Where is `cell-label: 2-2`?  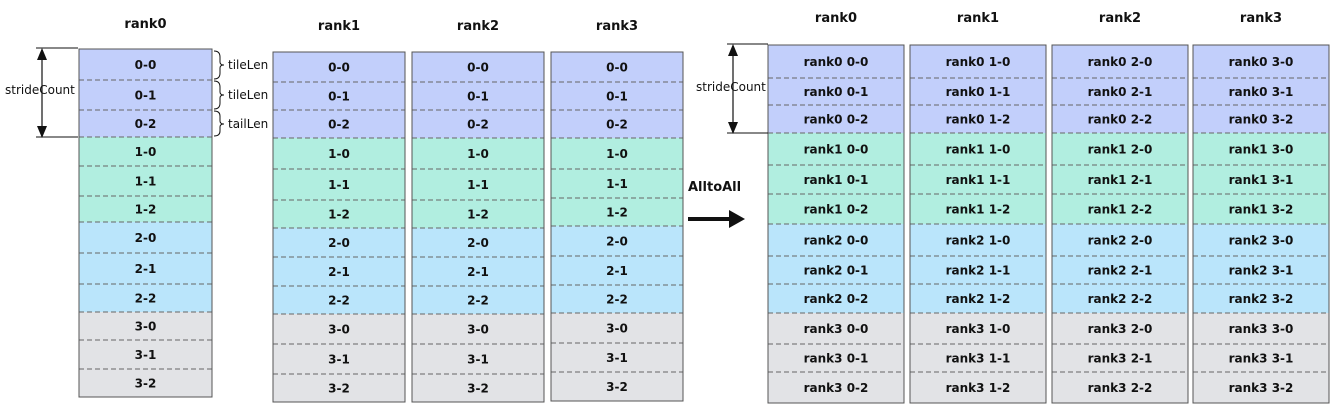
cell-label: 2-2 is located at coordinates (146, 299).